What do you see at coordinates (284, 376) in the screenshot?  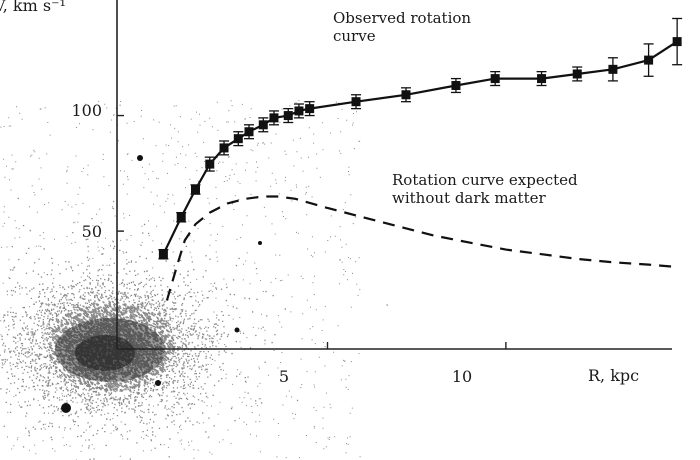 I see `x-tick-label-5: 5` at bounding box center [284, 376].